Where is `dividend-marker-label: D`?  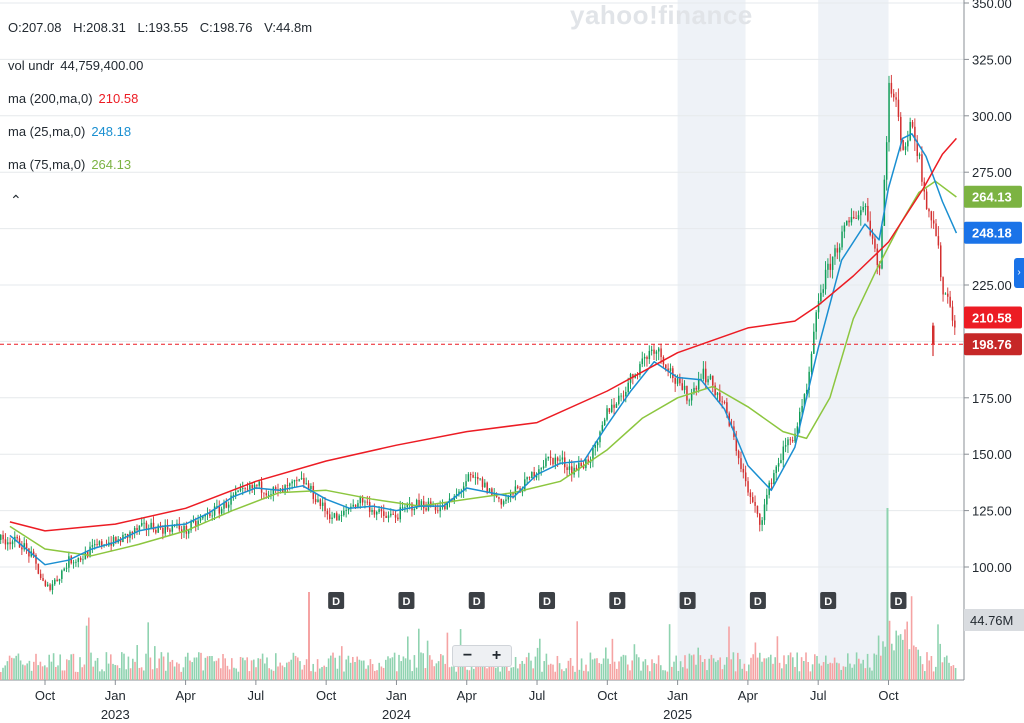
dividend-marker-label: D is located at coordinates (617, 602).